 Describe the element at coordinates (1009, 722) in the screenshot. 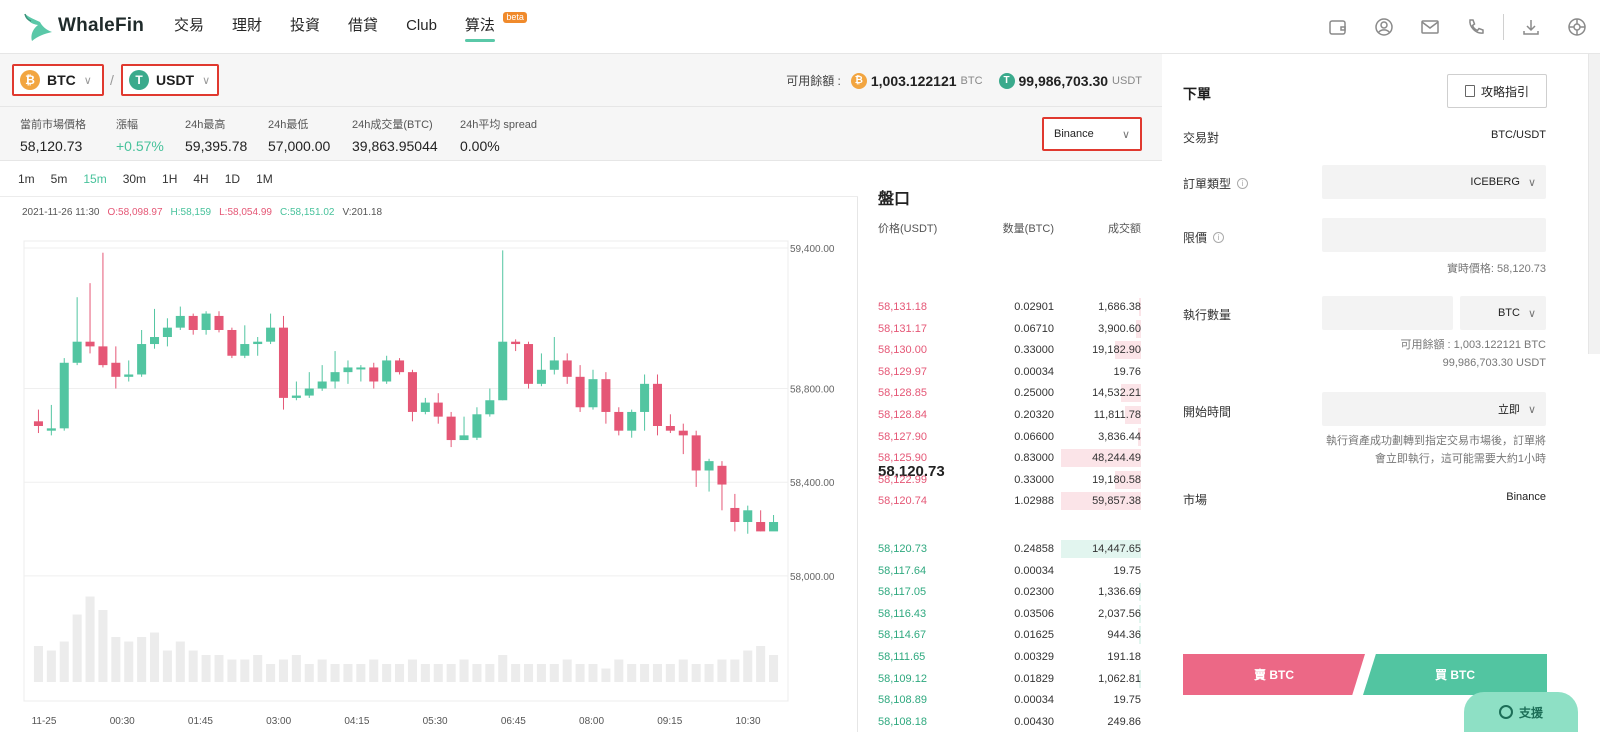

I see `bid-row: 58,108.18 0.00430 249.86` at that location.